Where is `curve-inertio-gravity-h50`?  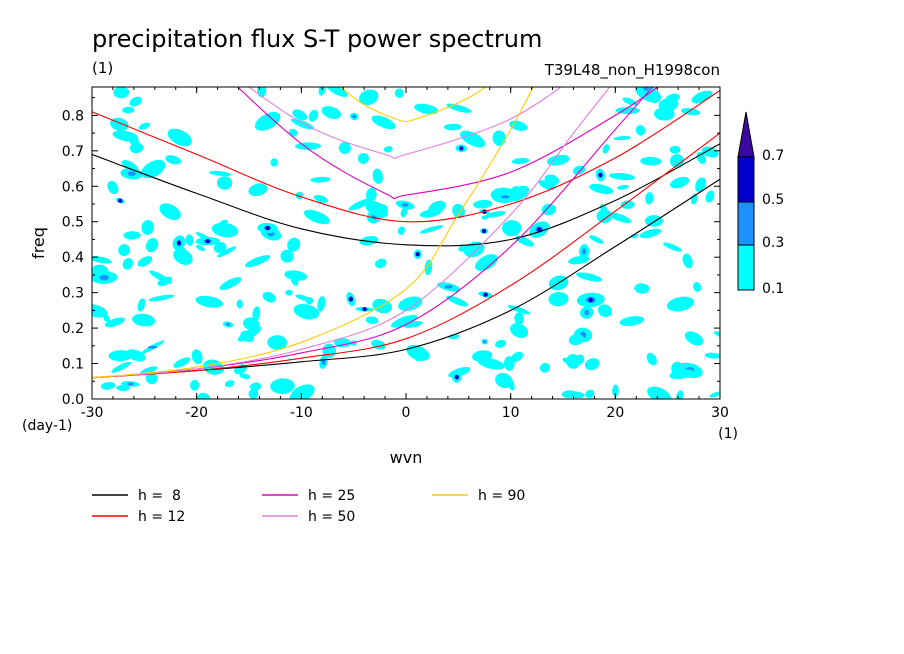 curve-inertio-gravity-h50 is located at coordinates (404, 123).